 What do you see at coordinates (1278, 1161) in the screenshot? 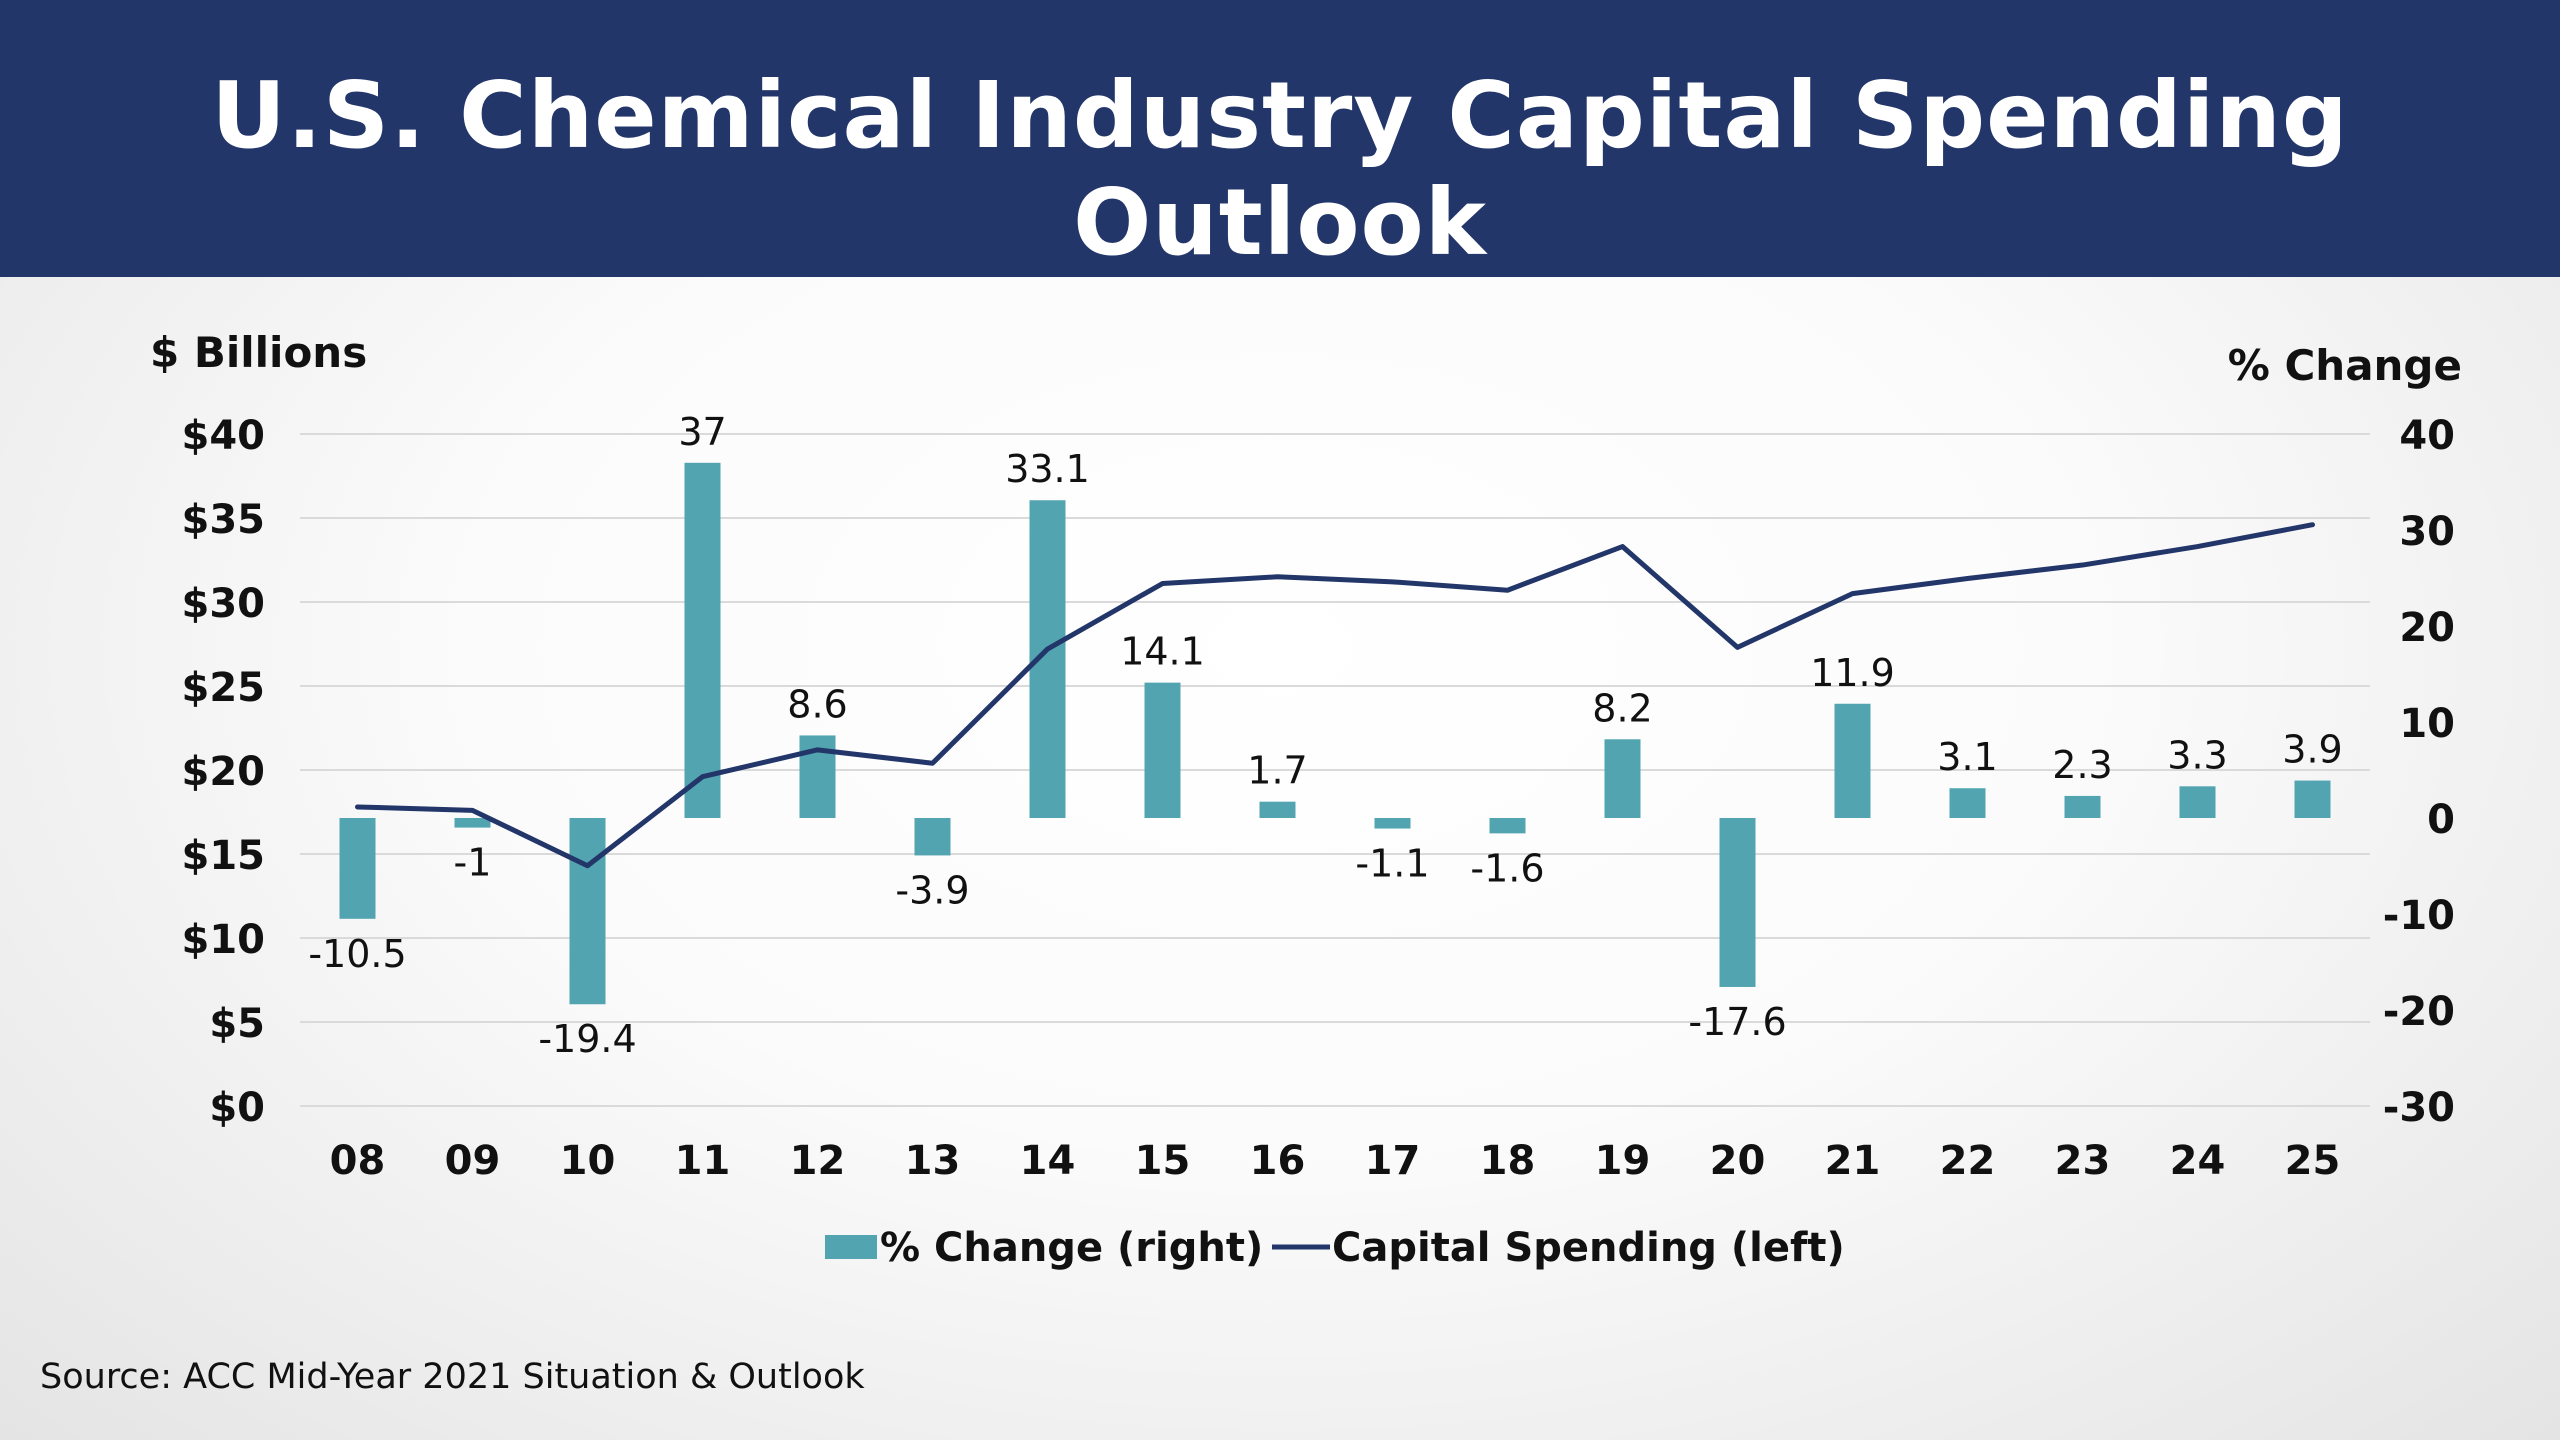
I see `x-tick-label: 16` at bounding box center [1278, 1161].